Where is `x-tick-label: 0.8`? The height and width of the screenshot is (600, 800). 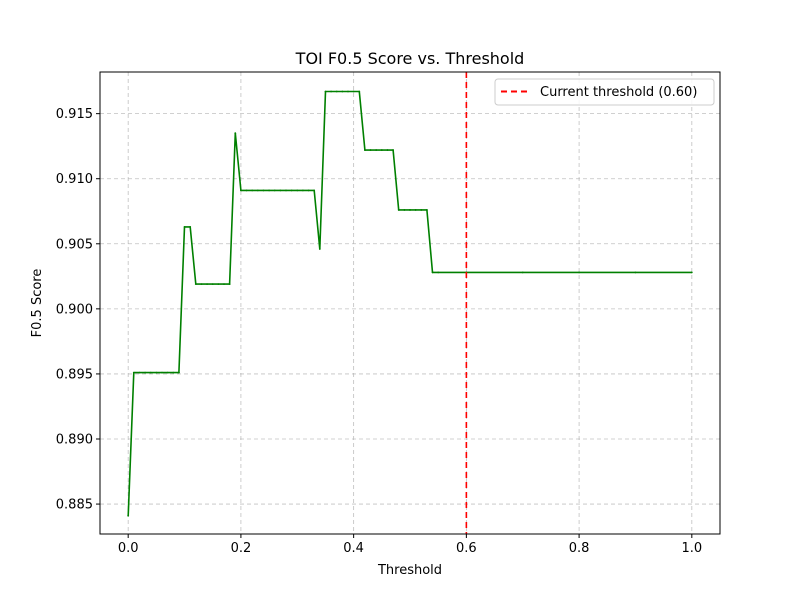 x-tick-label: 0.8 is located at coordinates (579, 548).